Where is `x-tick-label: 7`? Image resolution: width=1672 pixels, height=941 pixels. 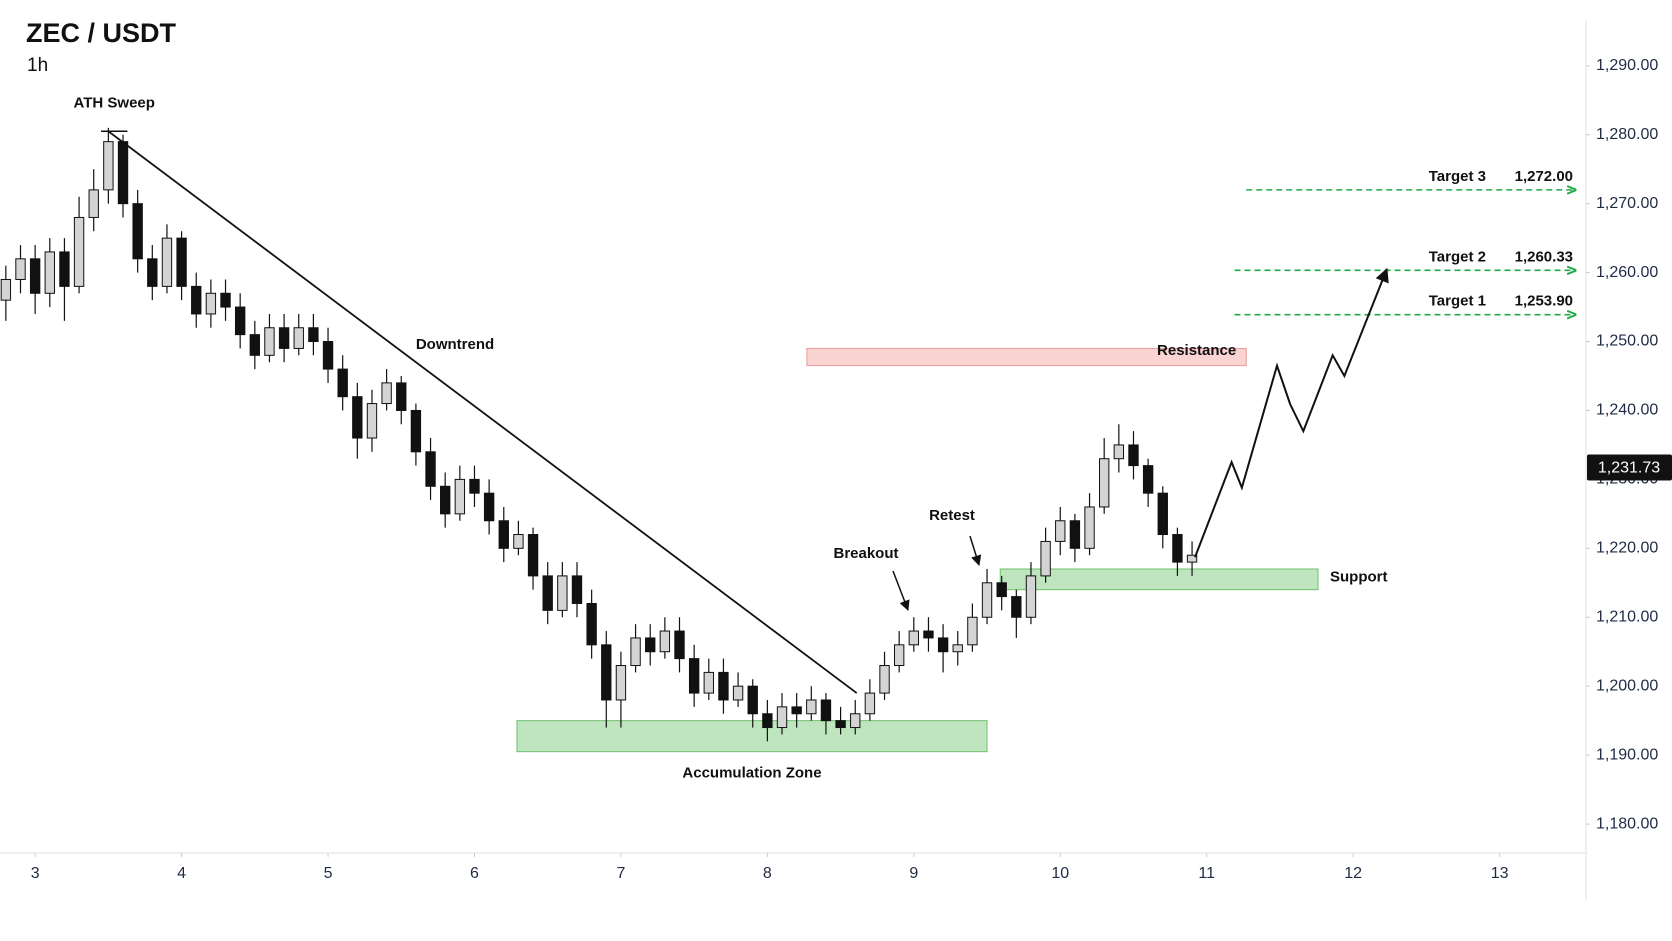
x-tick-label: 7 is located at coordinates (620, 873).